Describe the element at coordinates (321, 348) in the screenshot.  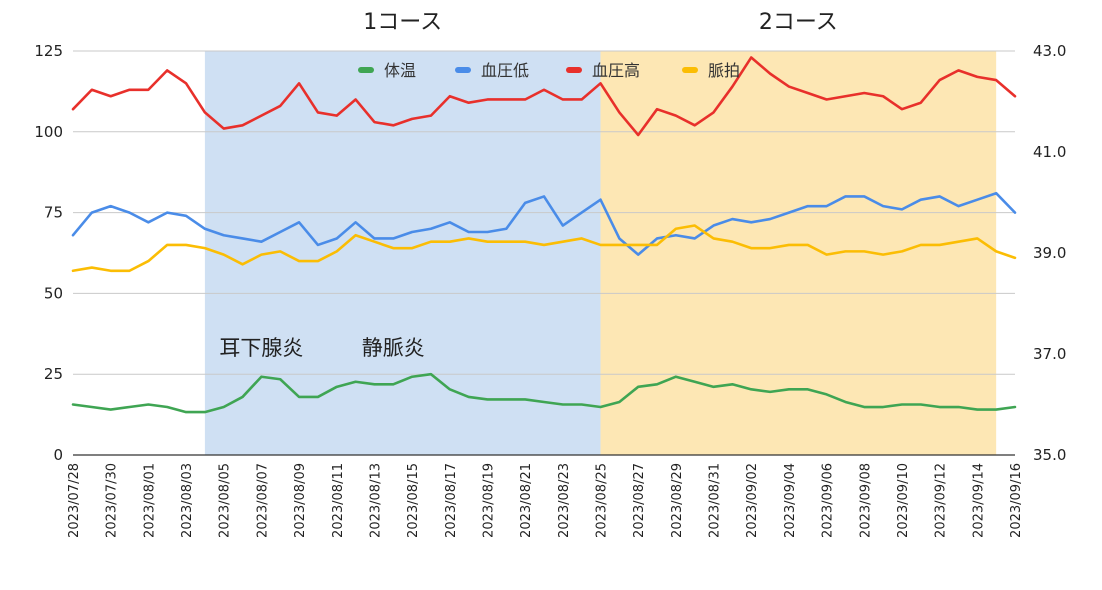
I see `annotations: 耳下腺炎 静脈炎` at that location.